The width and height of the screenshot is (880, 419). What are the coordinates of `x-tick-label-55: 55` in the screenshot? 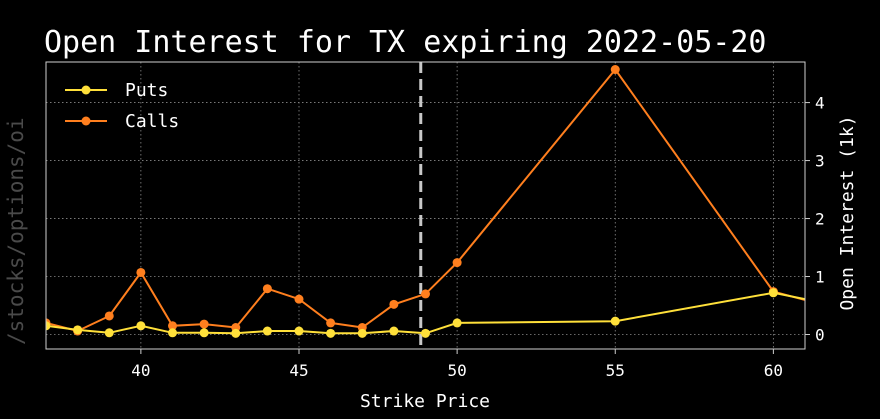 It's located at (615, 370).